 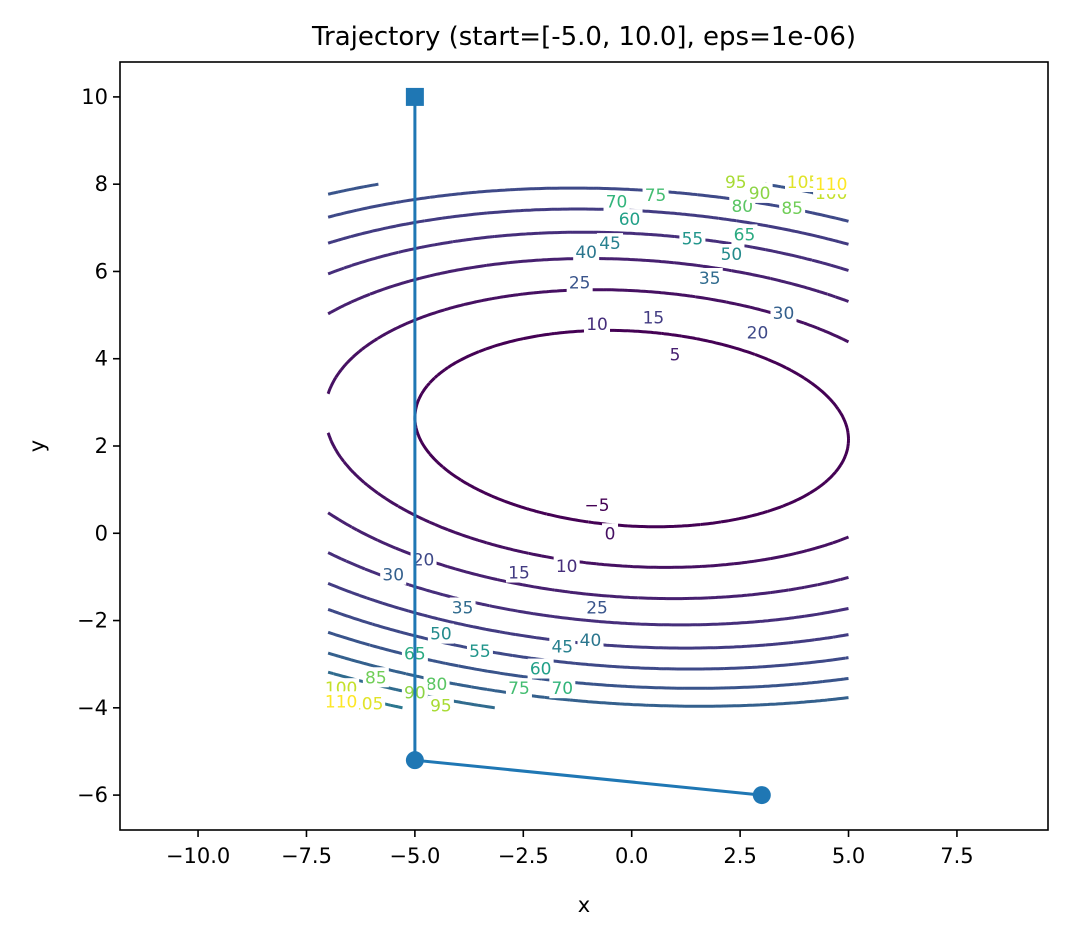 I want to click on contour-label-text: 0, so click(x=610, y=534).